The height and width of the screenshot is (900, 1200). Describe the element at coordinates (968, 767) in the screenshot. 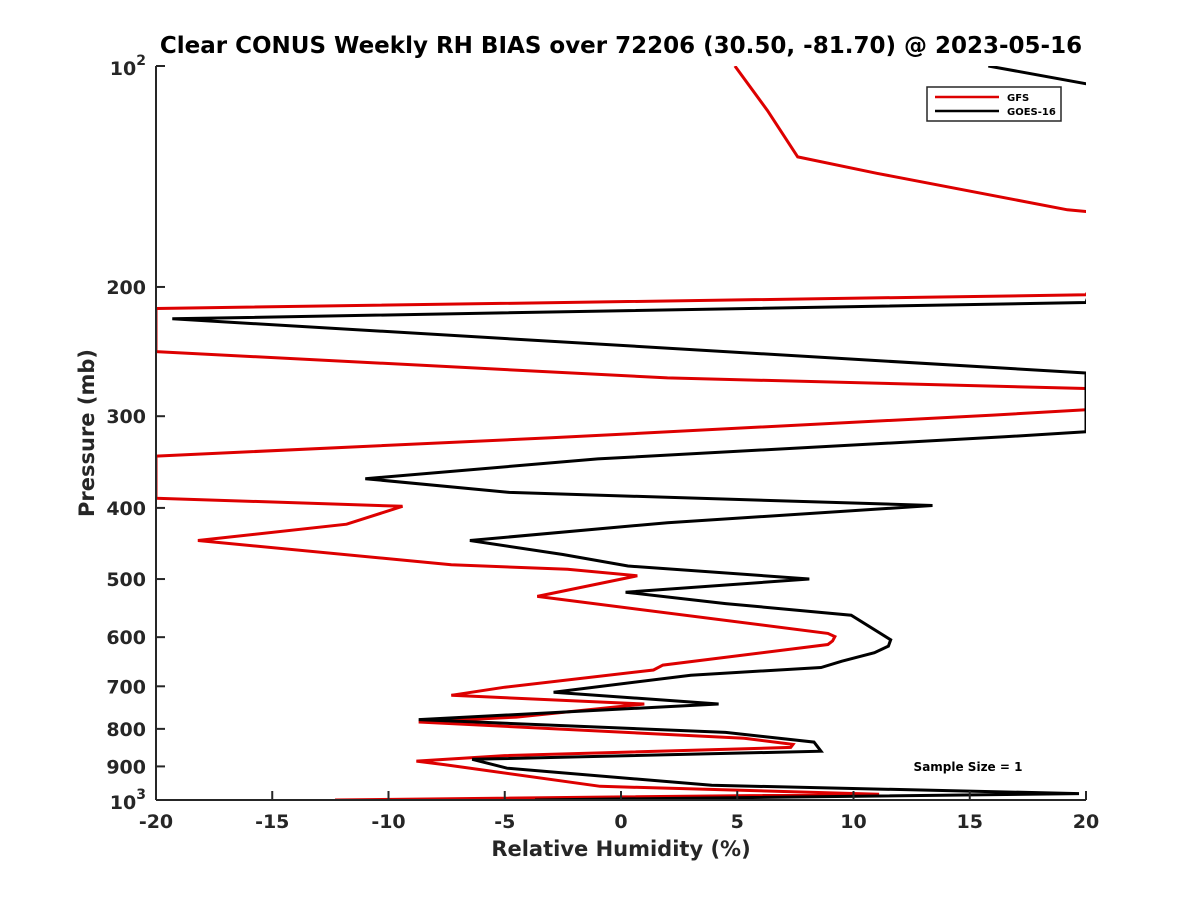

I see `sample-size-annotation: Sample Size = 1` at that location.